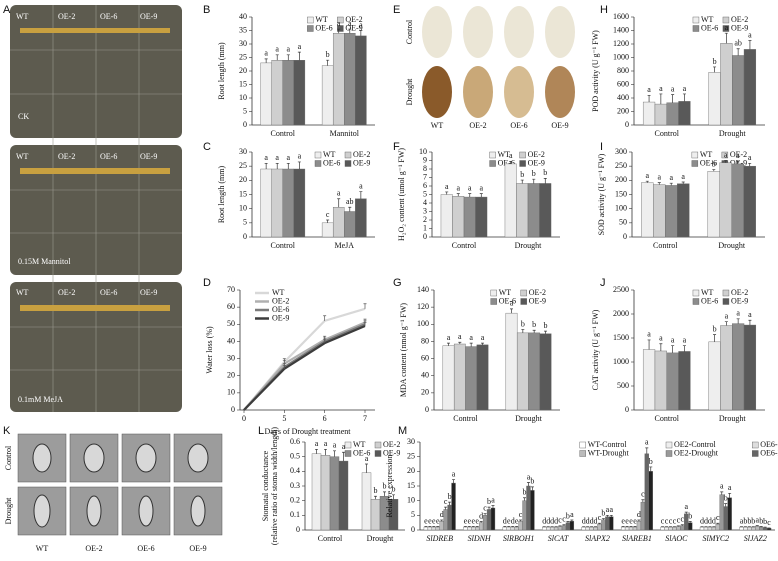 The width and height of the screenshot is (778, 561). What do you see at coordinates (769, 452) in the screenshot?
I see `legend-label: OE6-Drought` at bounding box center [769, 452].